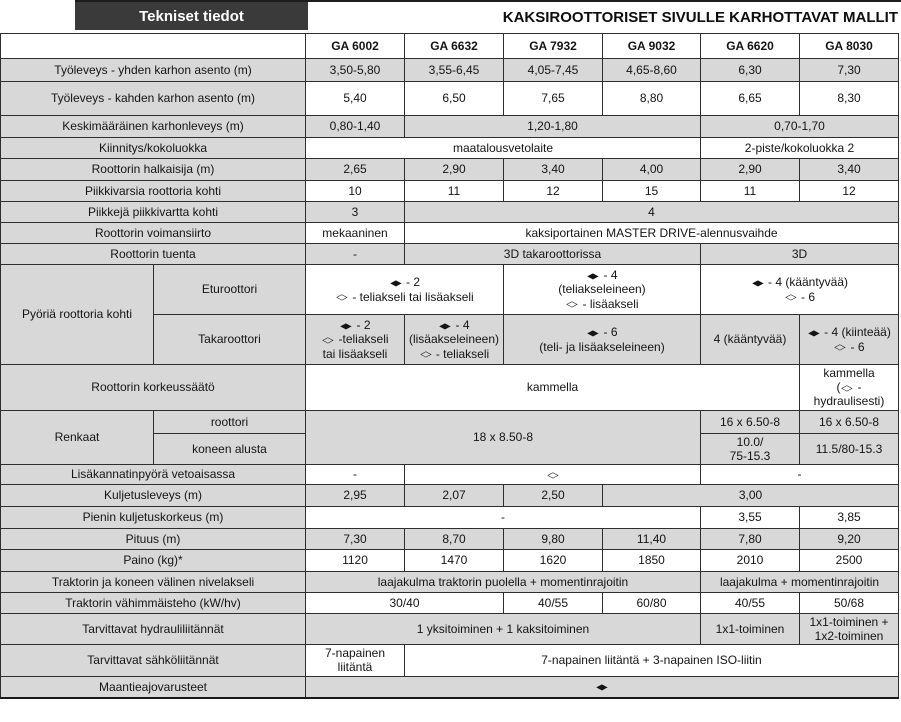  What do you see at coordinates (651, 46) in the screenshot?
I see `column-header-ga-9032: GA 9032` at bounding box center [651, 46].